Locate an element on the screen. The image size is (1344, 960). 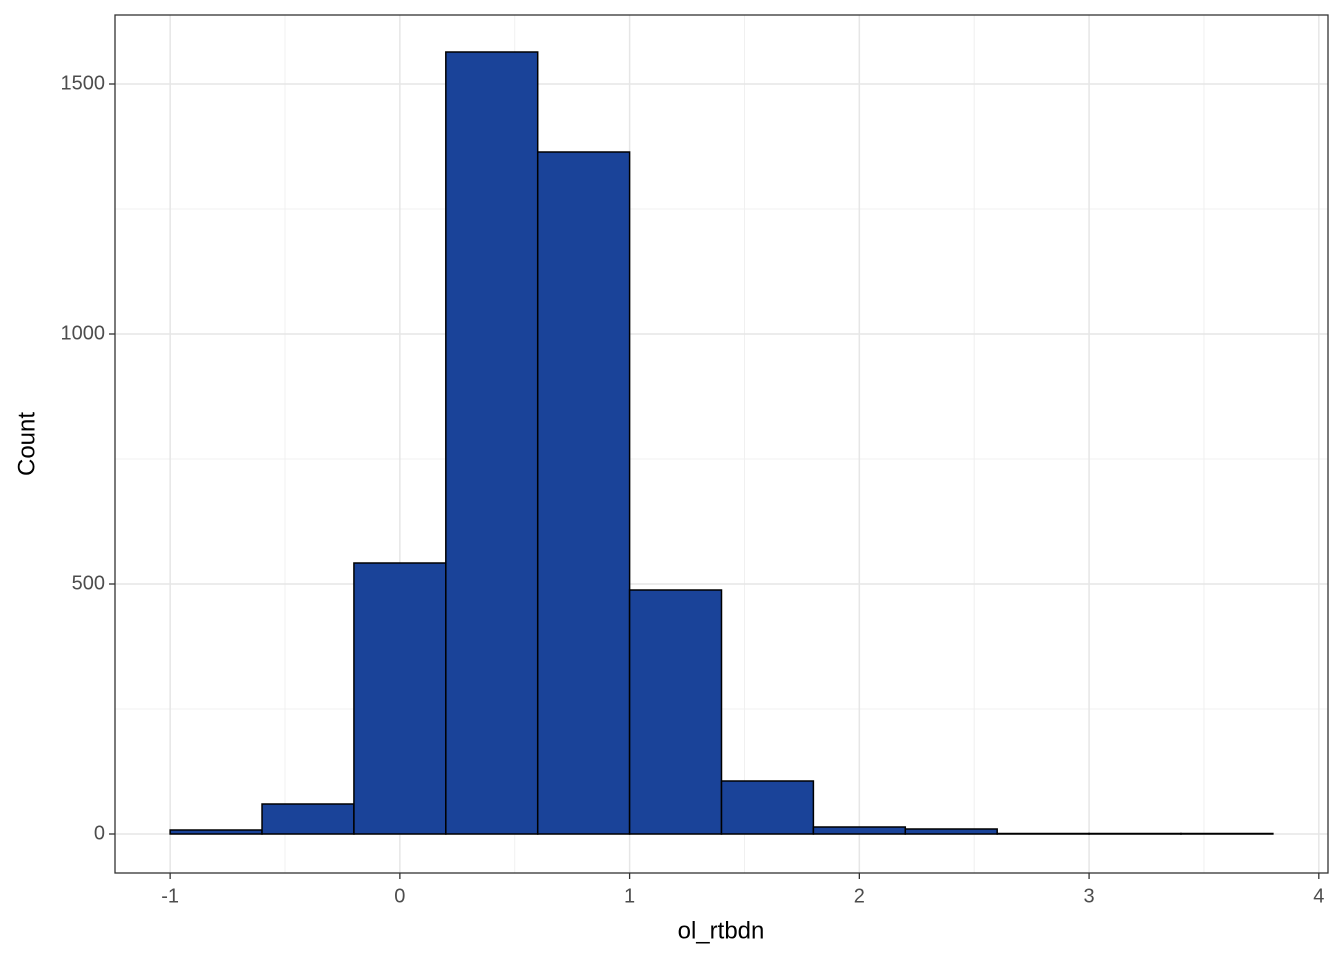
x-tick-label: 4 is located at coordinates (1318, 896).